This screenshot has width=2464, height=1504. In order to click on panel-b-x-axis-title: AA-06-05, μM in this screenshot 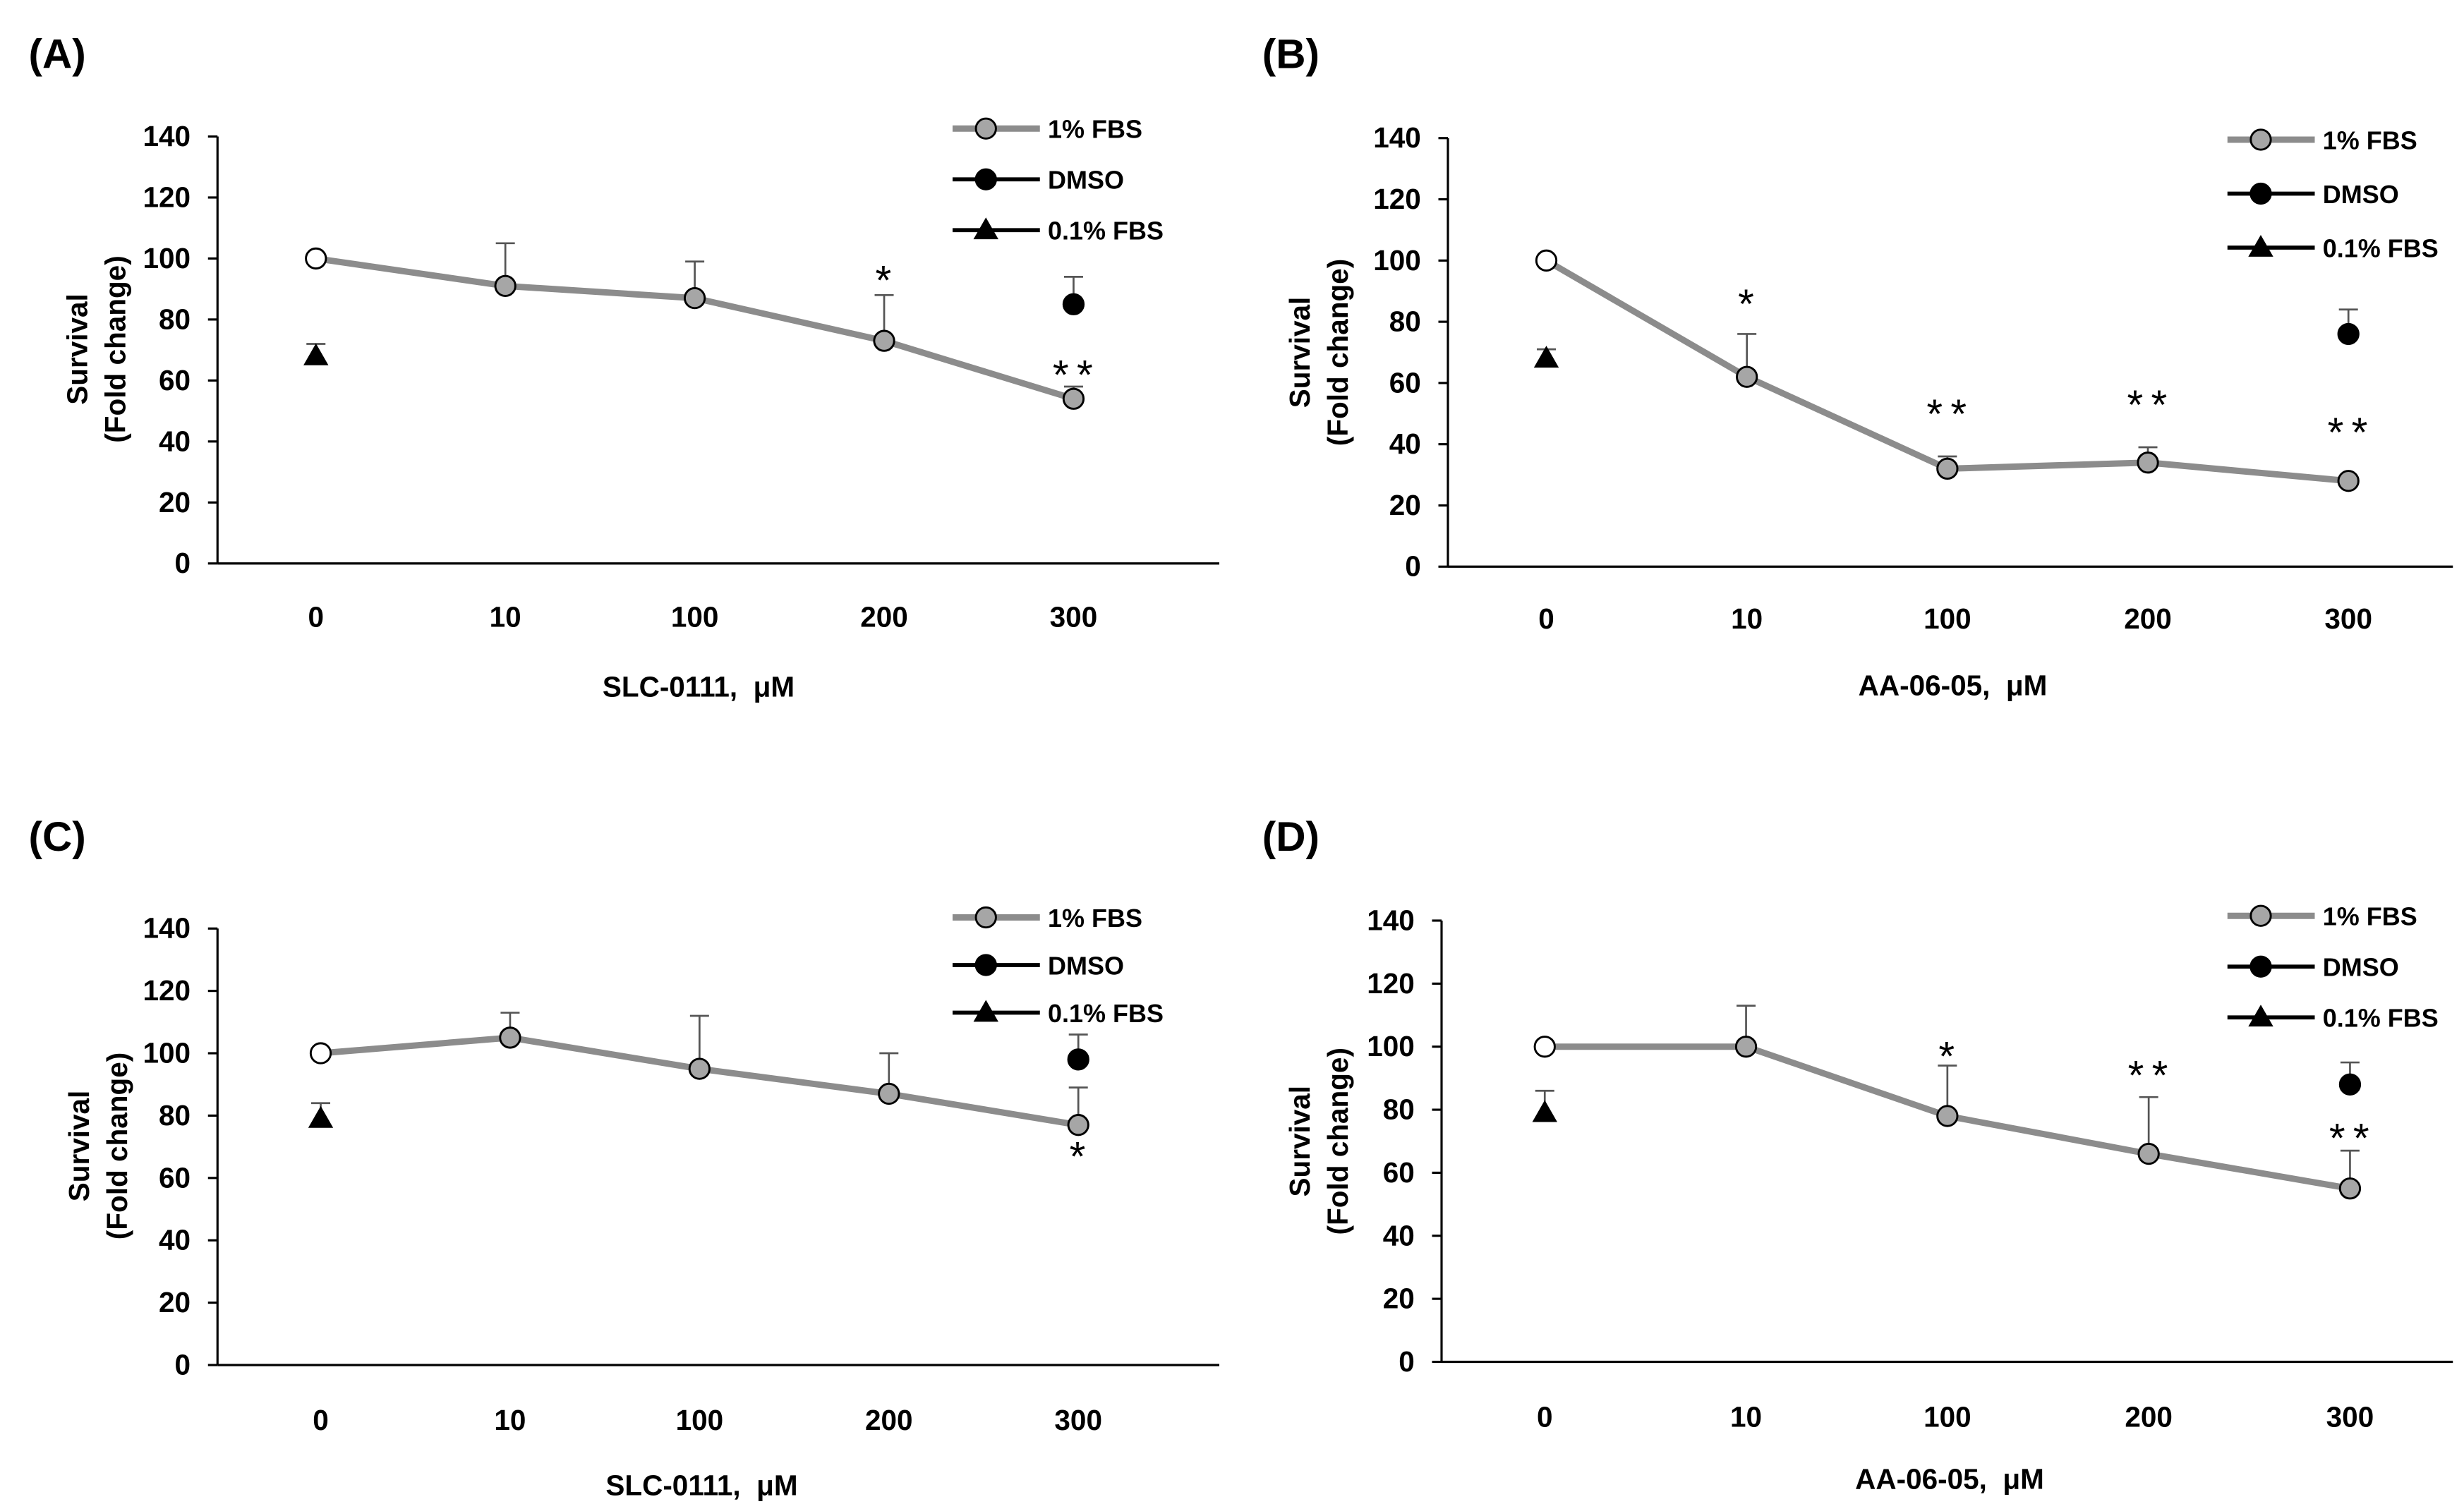, I will do `click(1953, 685)`.